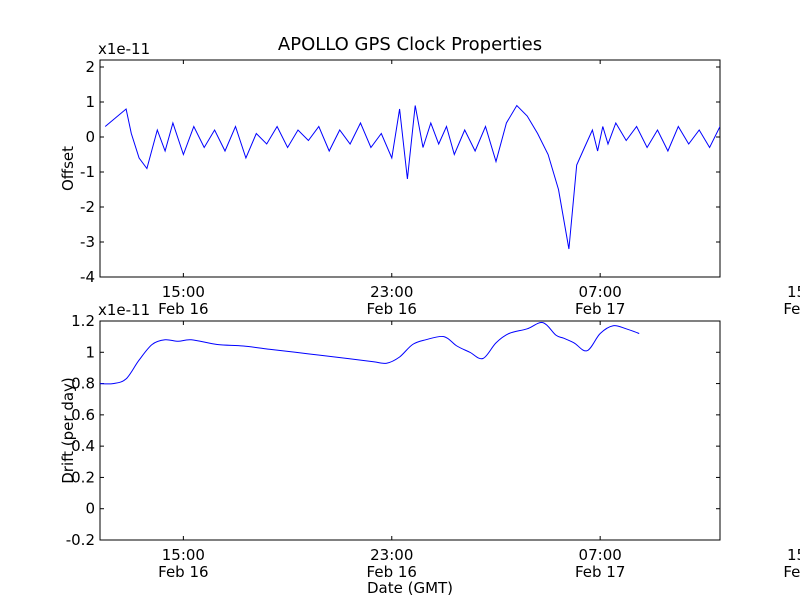  I want to click on offset-y-axis-label: Offset, so click(68, 168).